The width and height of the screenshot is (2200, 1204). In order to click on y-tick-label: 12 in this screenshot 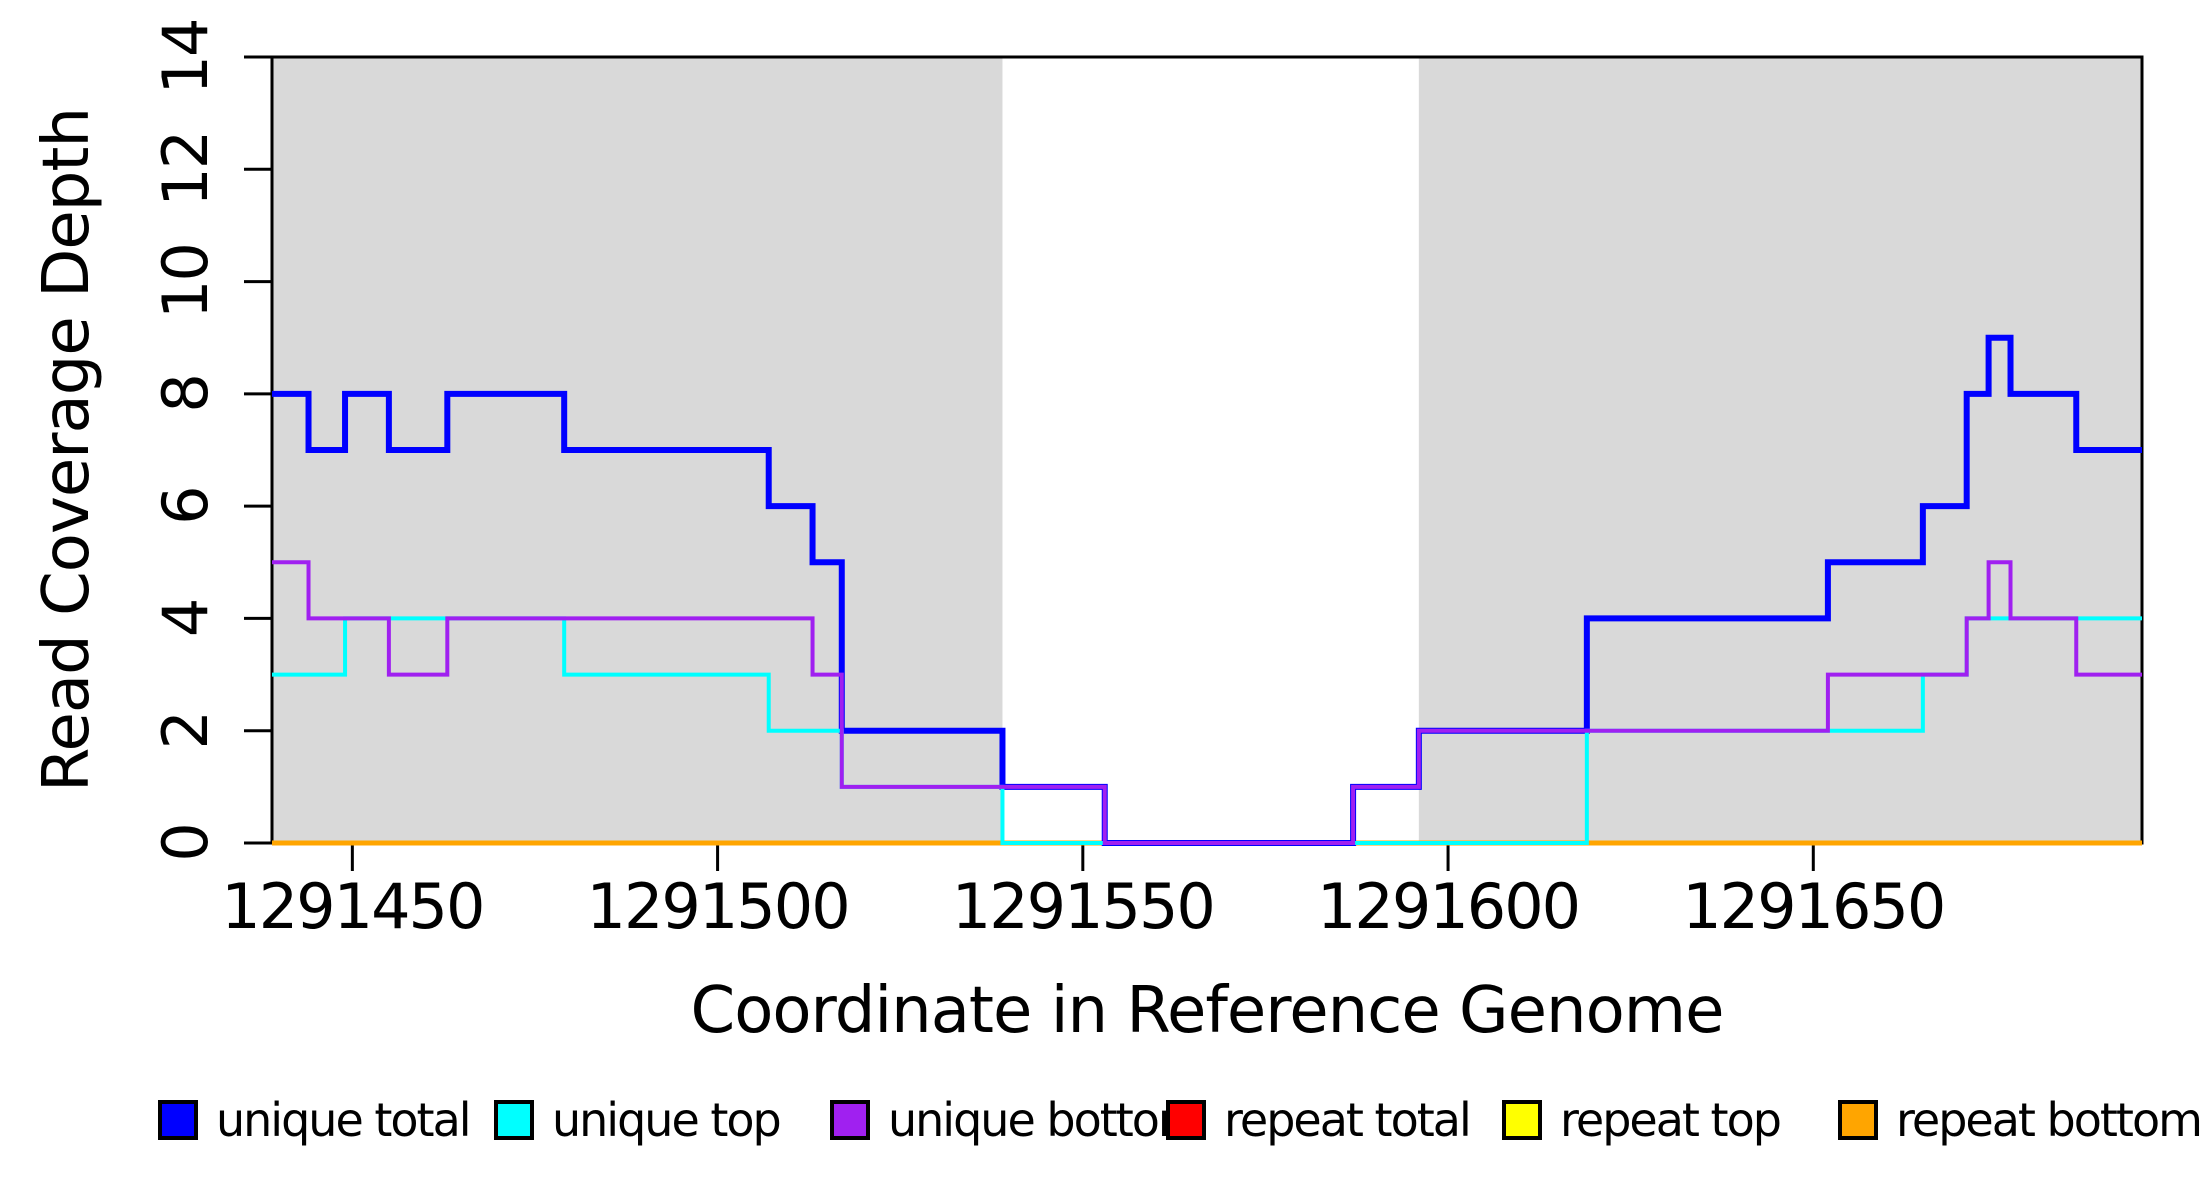, I will do `click(185, 169)`.